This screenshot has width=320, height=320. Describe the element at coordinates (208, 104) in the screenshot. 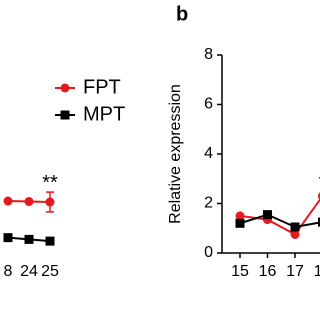

I see `y-tick-label: 6` at that location.